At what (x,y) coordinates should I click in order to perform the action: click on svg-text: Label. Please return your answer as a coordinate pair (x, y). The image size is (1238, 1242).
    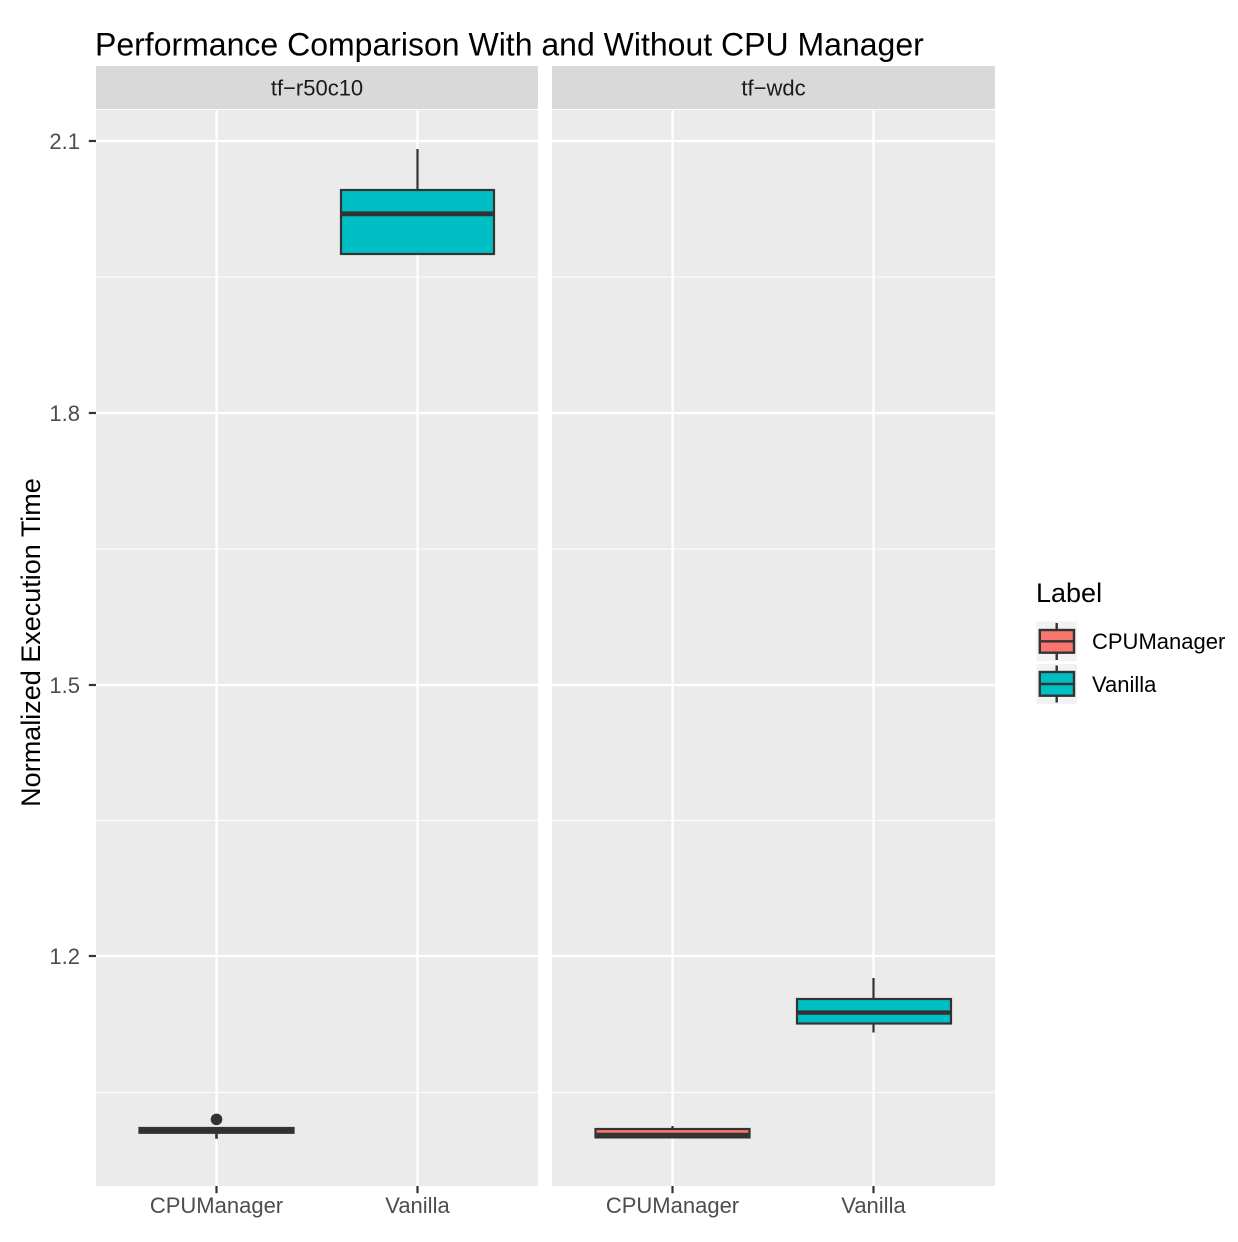
    Looking at the image, I should click on (1069, 593).